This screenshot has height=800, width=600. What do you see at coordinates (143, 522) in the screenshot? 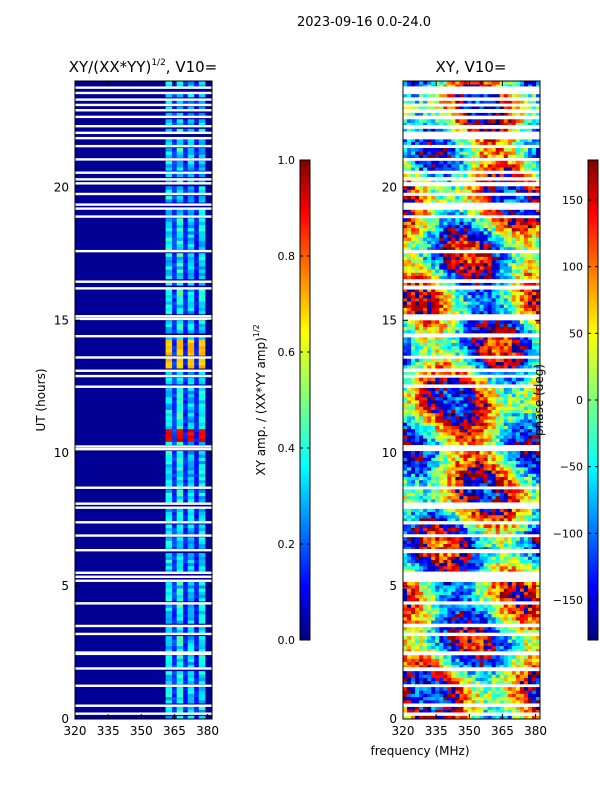
I see `amp-gap-line` at bounding box center [143, 522].